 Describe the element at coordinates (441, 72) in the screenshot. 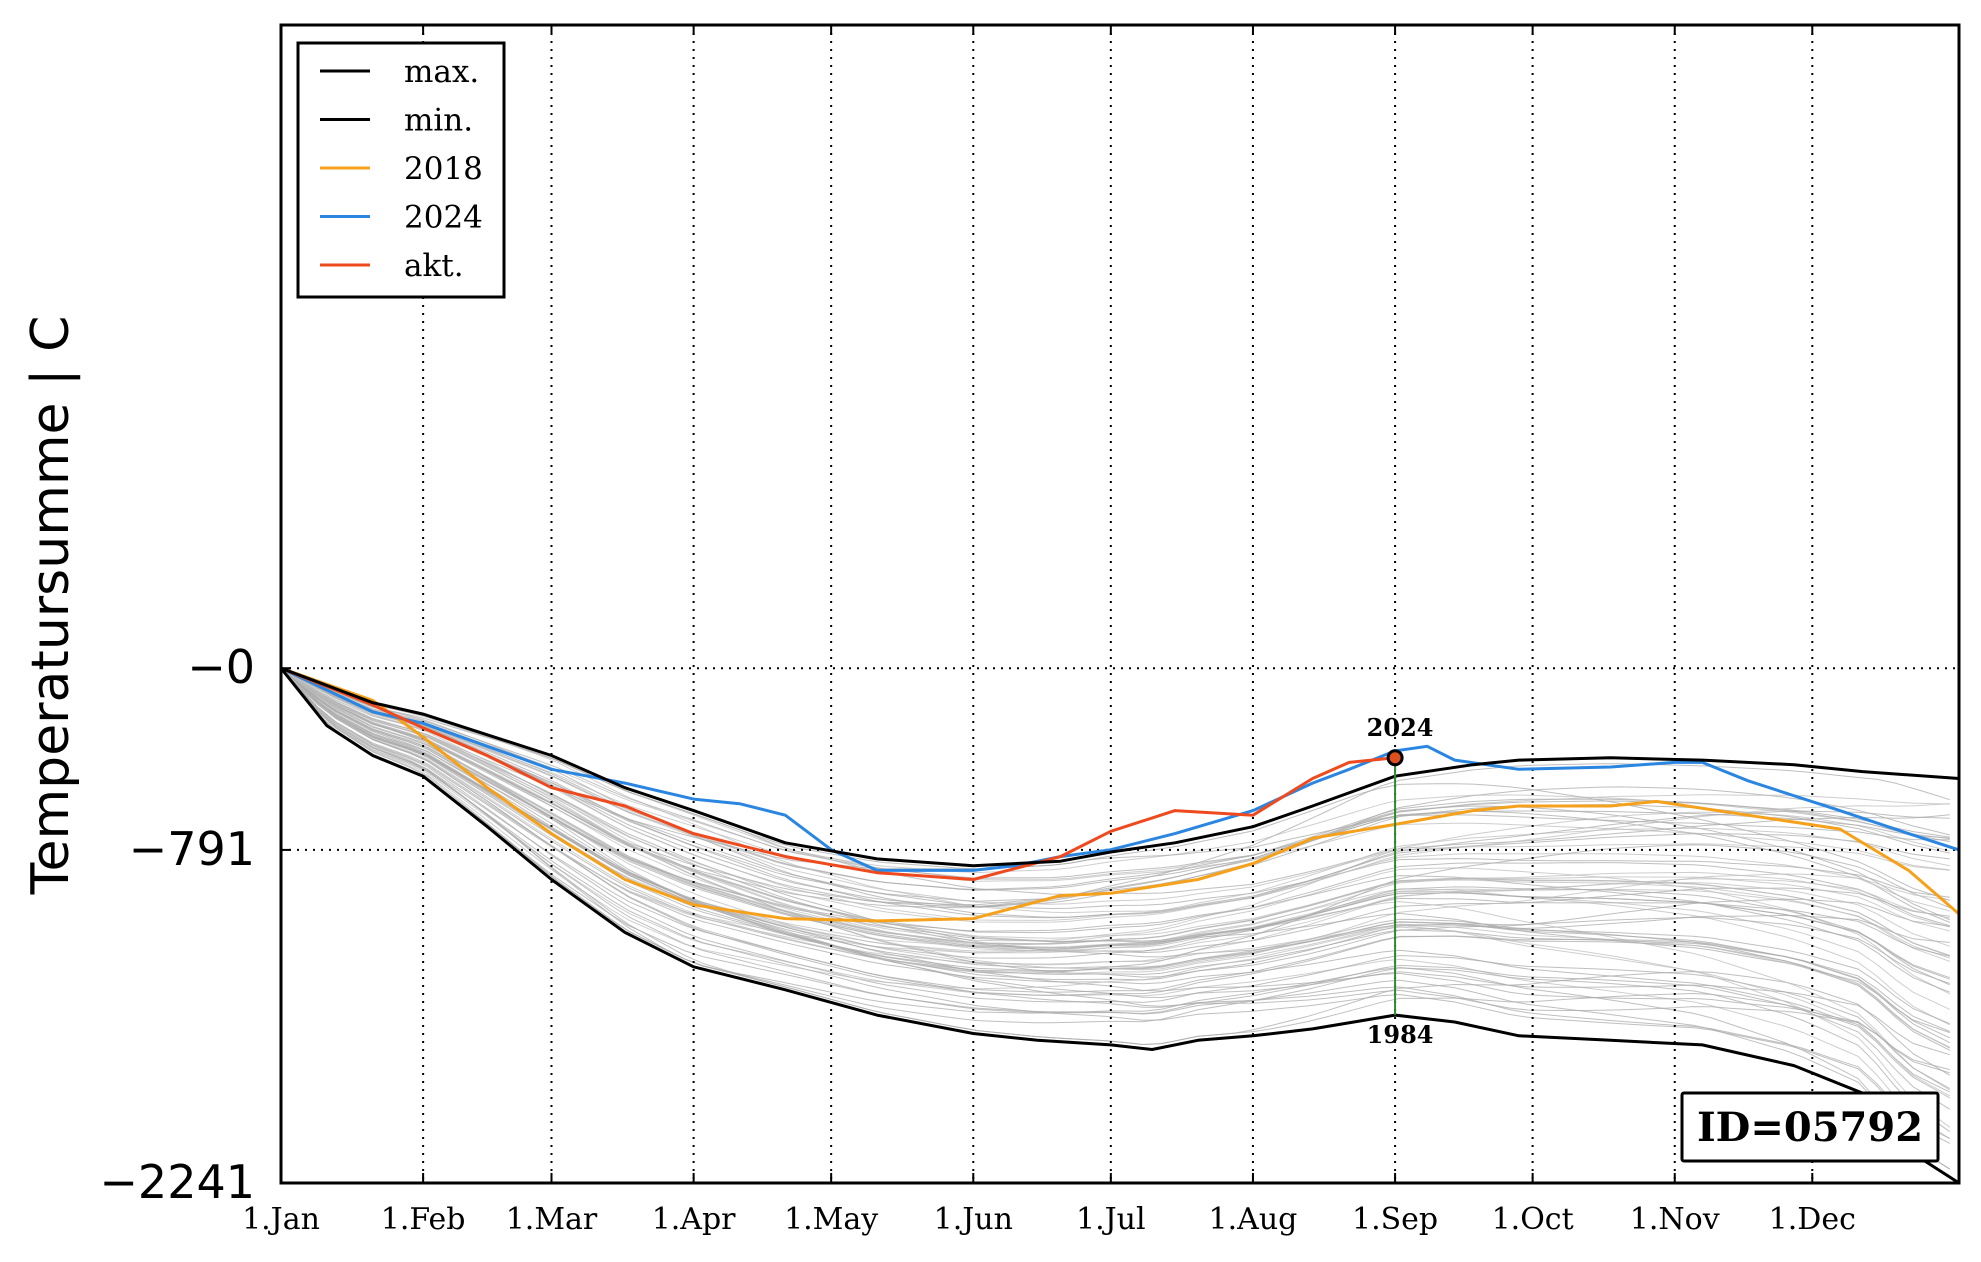

I see `legend-label-max: max.` at that location.